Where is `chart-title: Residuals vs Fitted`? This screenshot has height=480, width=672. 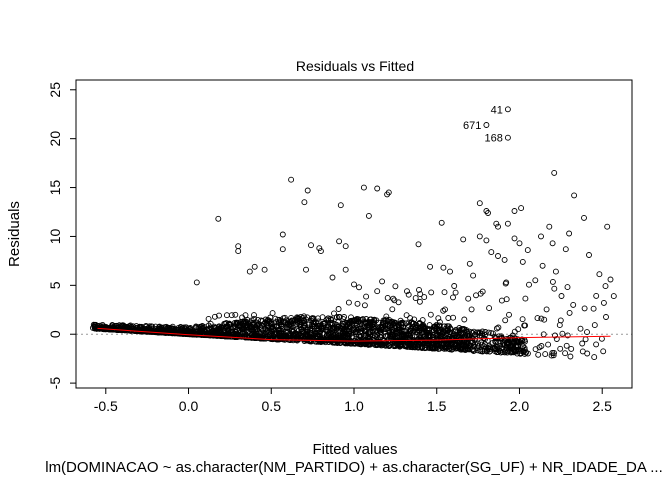
chart-title: Residuals vs Fitted is located at coordinates (355, 66).